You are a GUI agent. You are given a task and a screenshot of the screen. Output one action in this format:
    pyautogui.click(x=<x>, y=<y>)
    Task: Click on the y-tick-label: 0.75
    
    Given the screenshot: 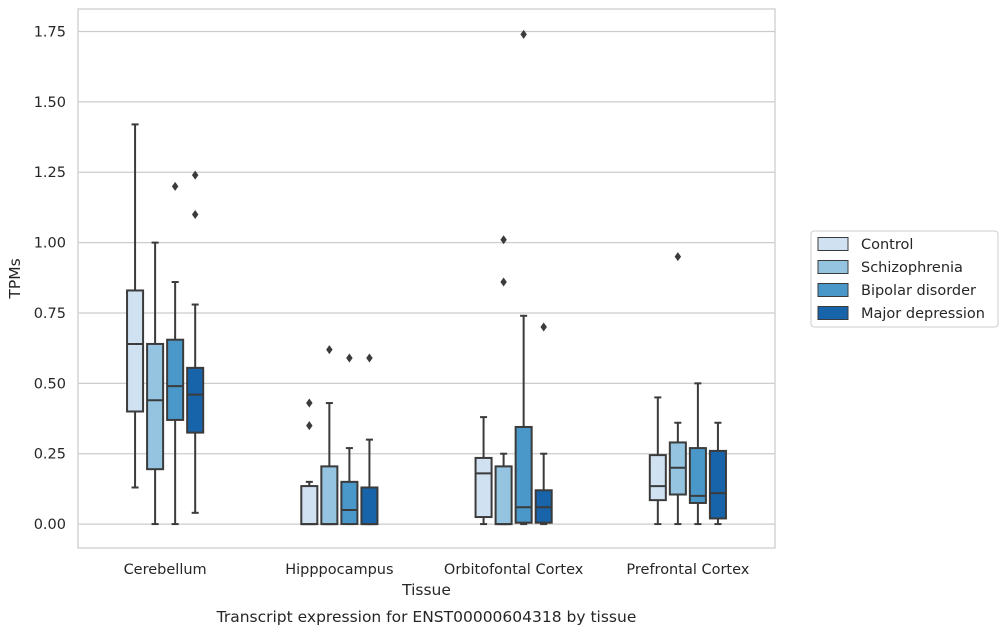 What is the action you would take?
    pyautogui.click(x=50, y=314)
    